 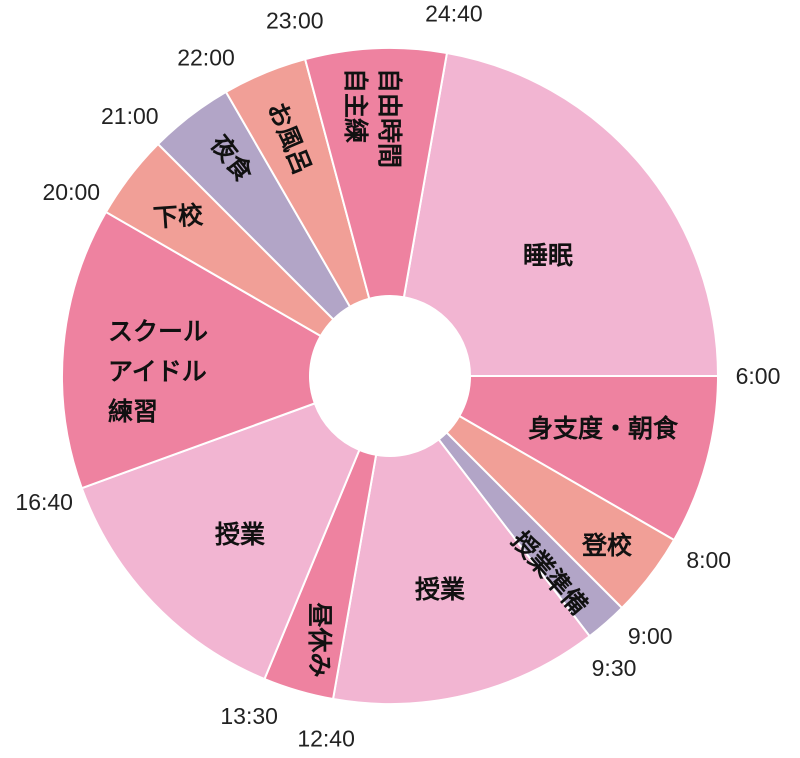 What do you see at coordinates (614, 668) in the screenshot?
I see `tick-label-3: 9:30` at bounding box center [614, 668].